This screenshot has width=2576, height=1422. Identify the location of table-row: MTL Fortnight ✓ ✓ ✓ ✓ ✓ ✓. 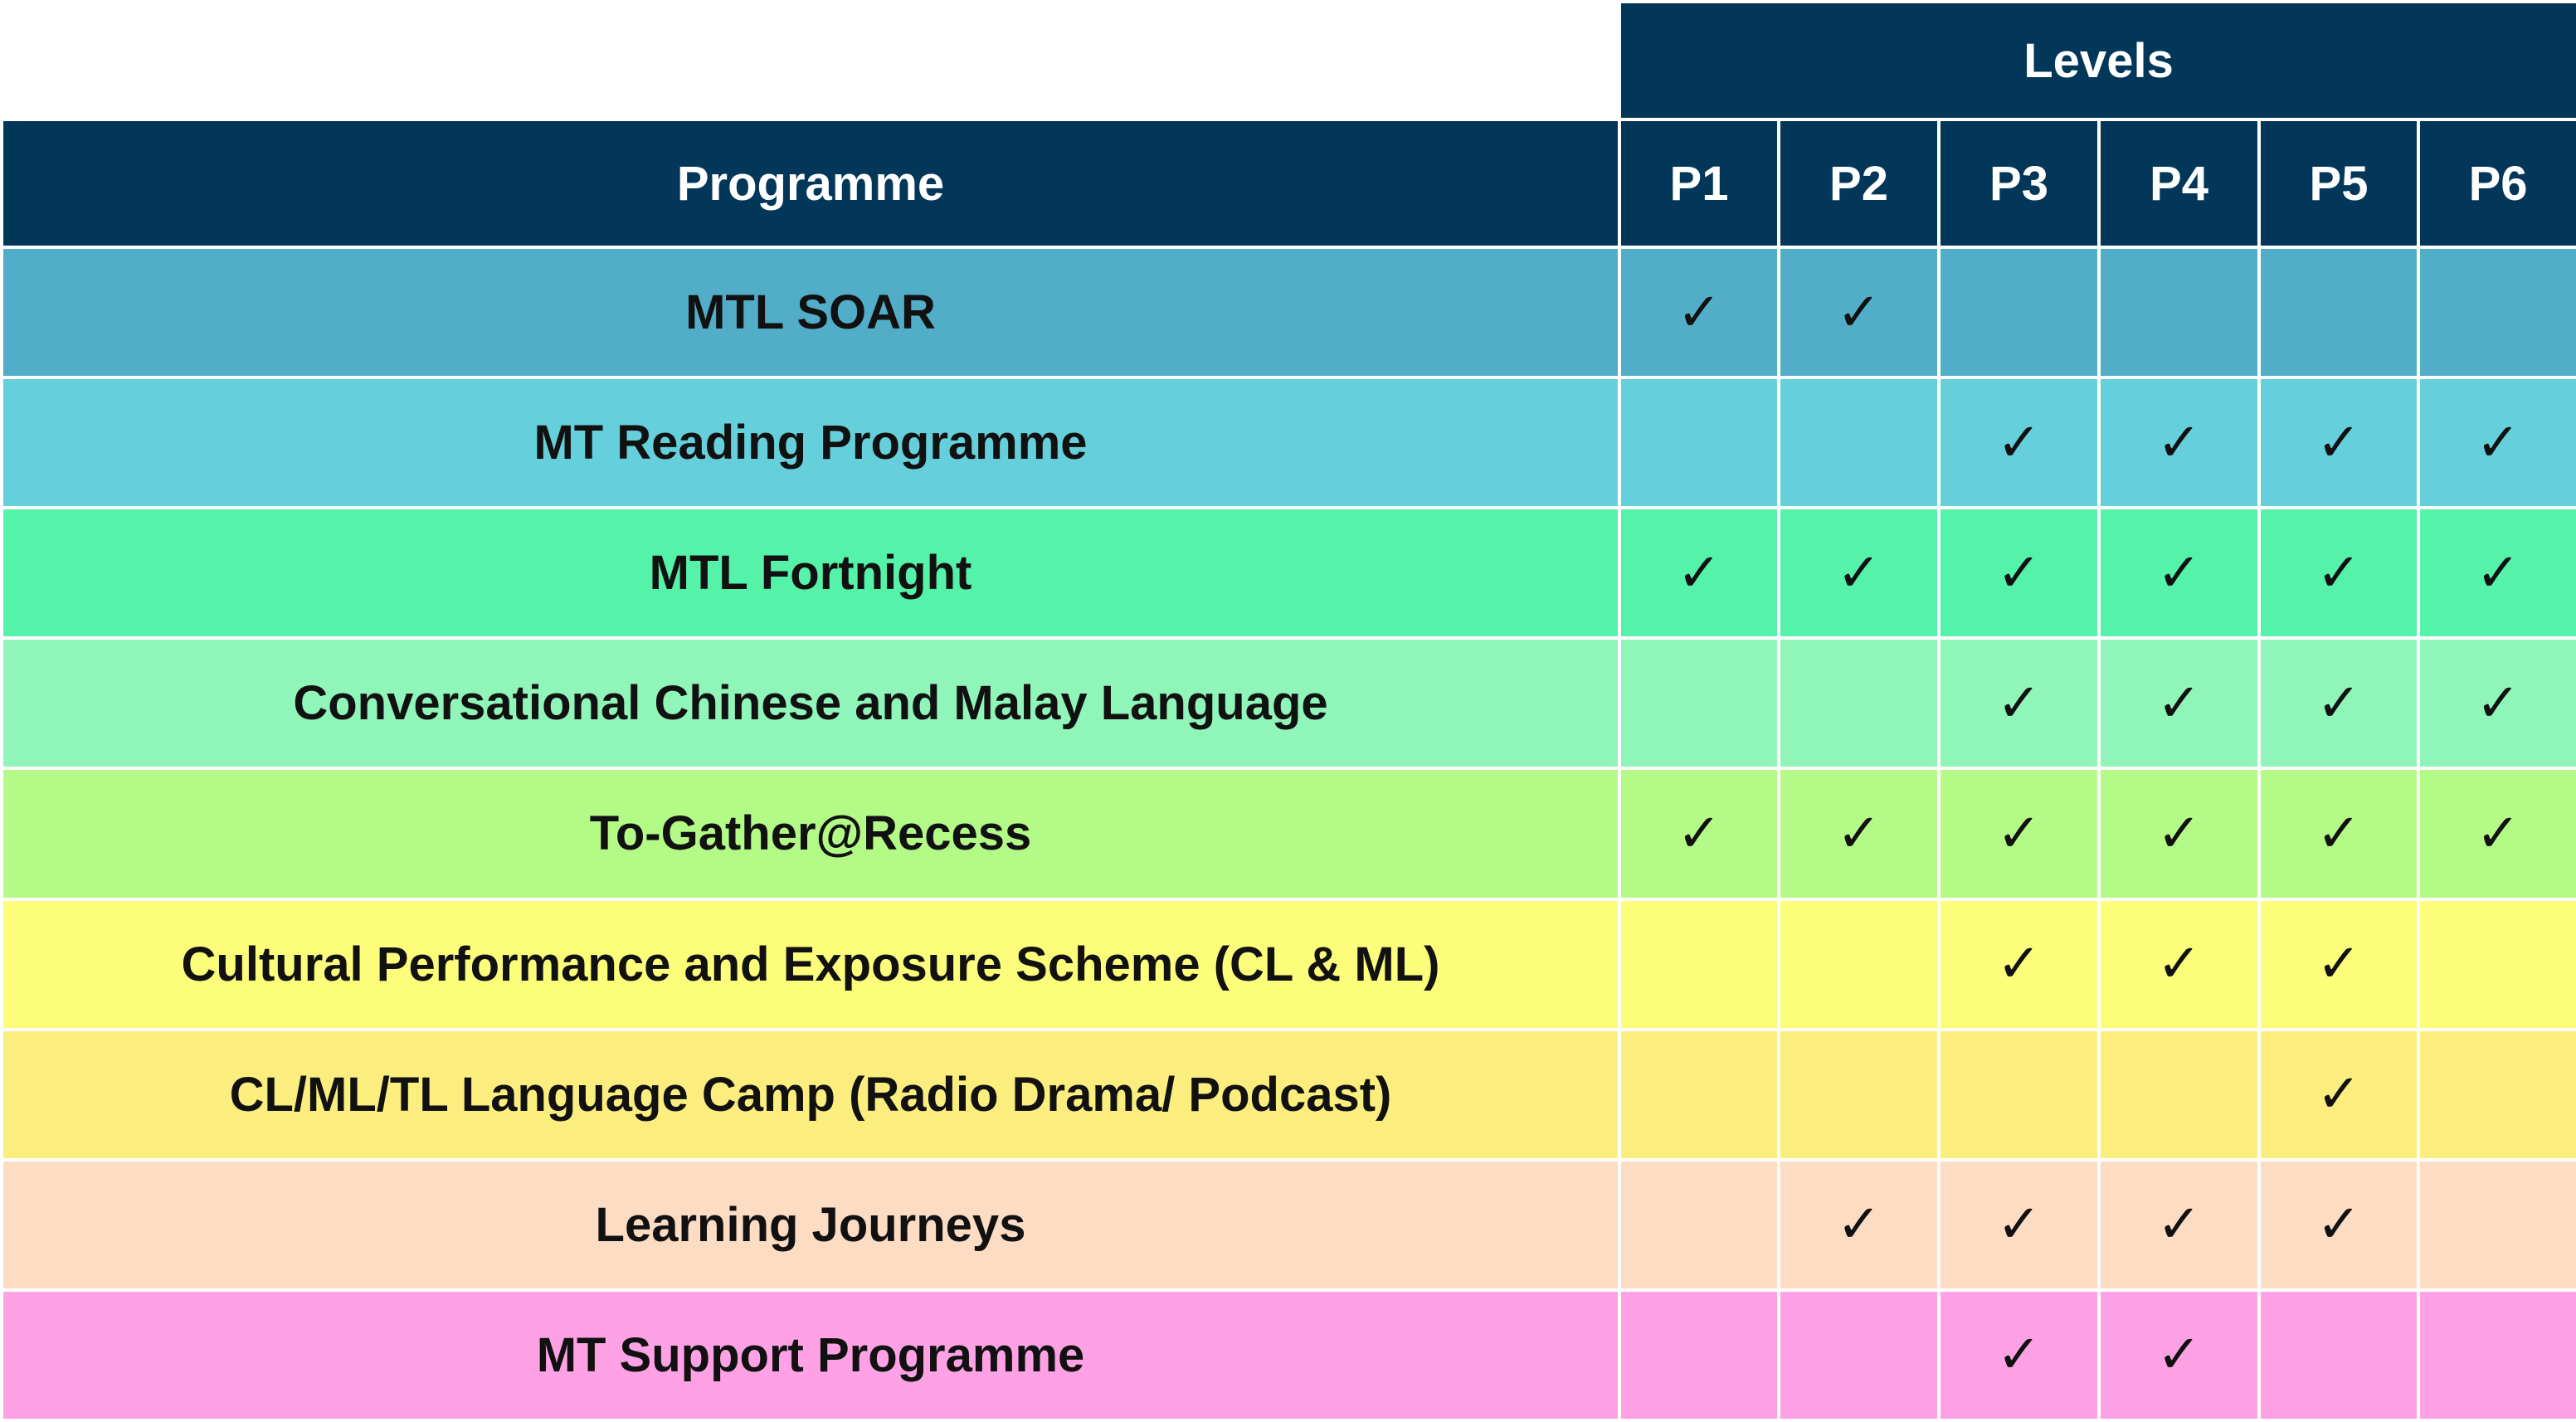
(1288, 573).